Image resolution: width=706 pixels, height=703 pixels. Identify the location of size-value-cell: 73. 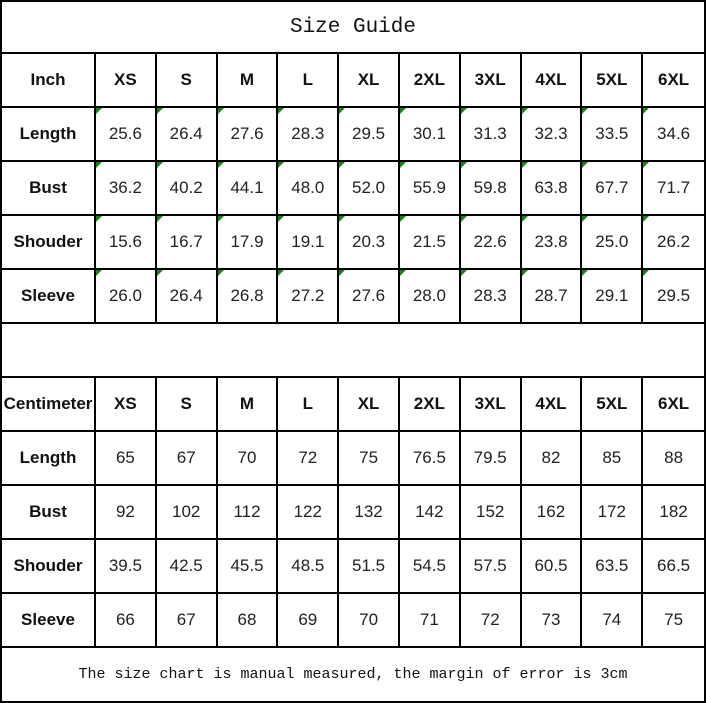
(552, 621).